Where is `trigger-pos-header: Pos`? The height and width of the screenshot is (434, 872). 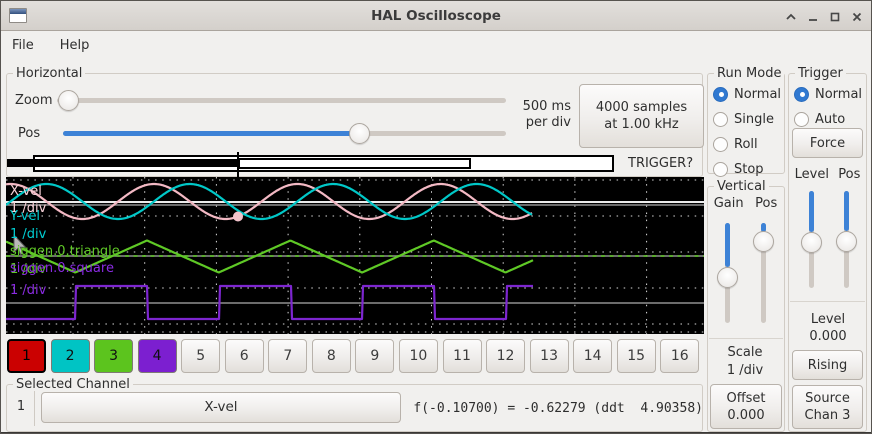
trigger-pos-header: Pos is located at coordinates (849, 174).